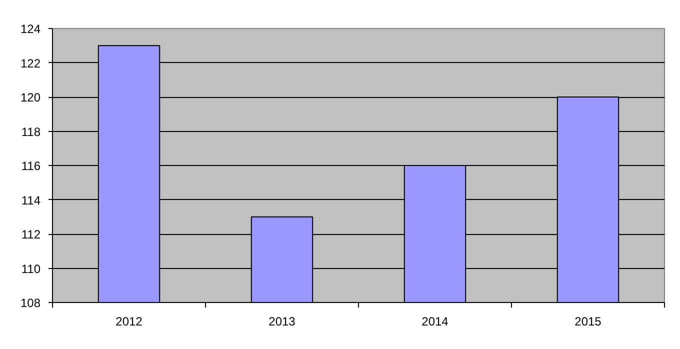  Describe the element at coordinates (31, 131) in the screenshot. I see `y-tick-label: 118` at that location.